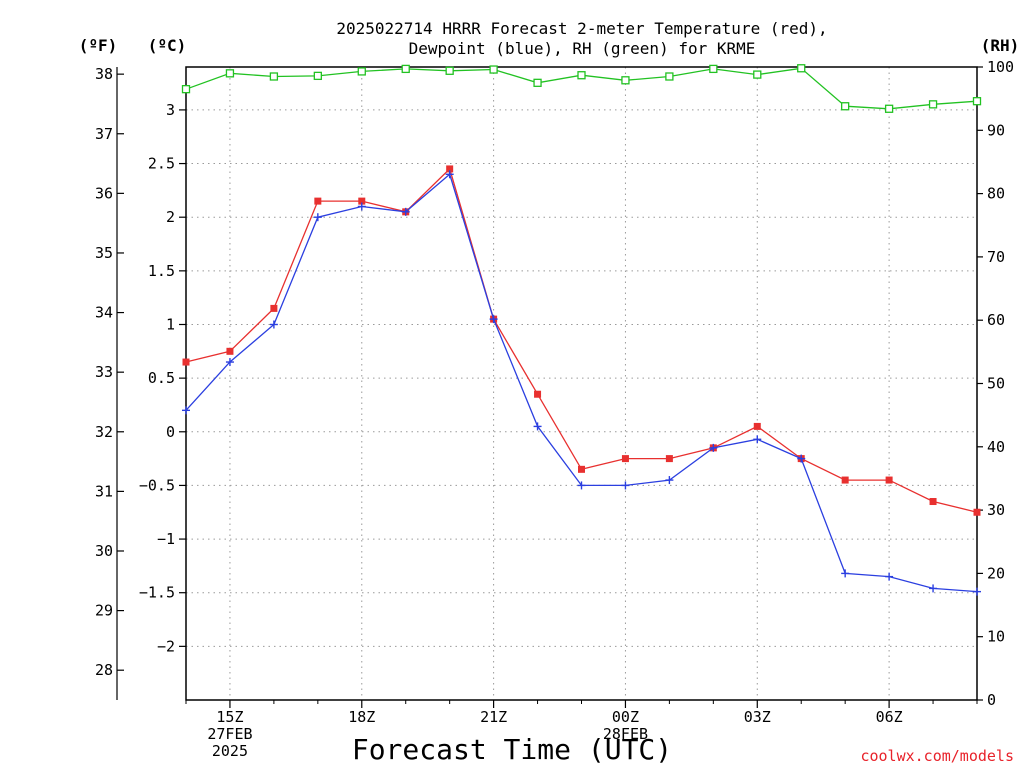  I want to click on rh-series, so click(581, 88).